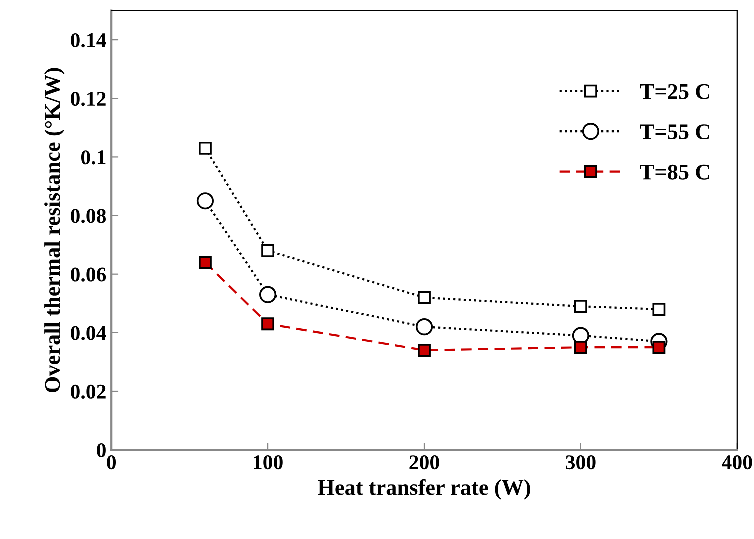 This screenshot has height=539, width=754. I want to click on y-axis-title: Overall thermal resistance (°K/W), so click(54, 230).